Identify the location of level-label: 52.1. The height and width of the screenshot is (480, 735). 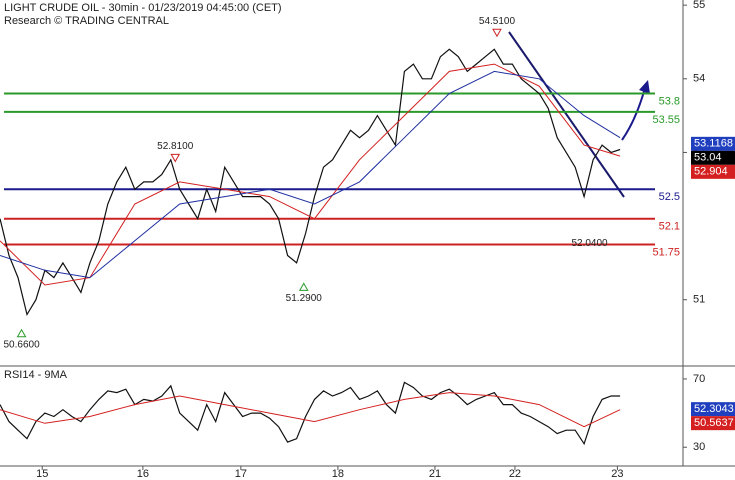
(669, 227).